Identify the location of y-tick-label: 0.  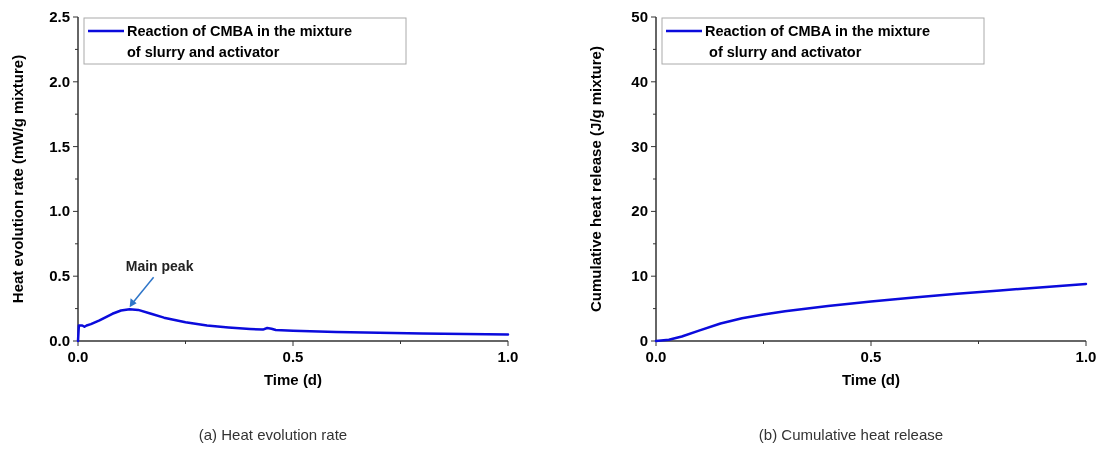
(643, 340).